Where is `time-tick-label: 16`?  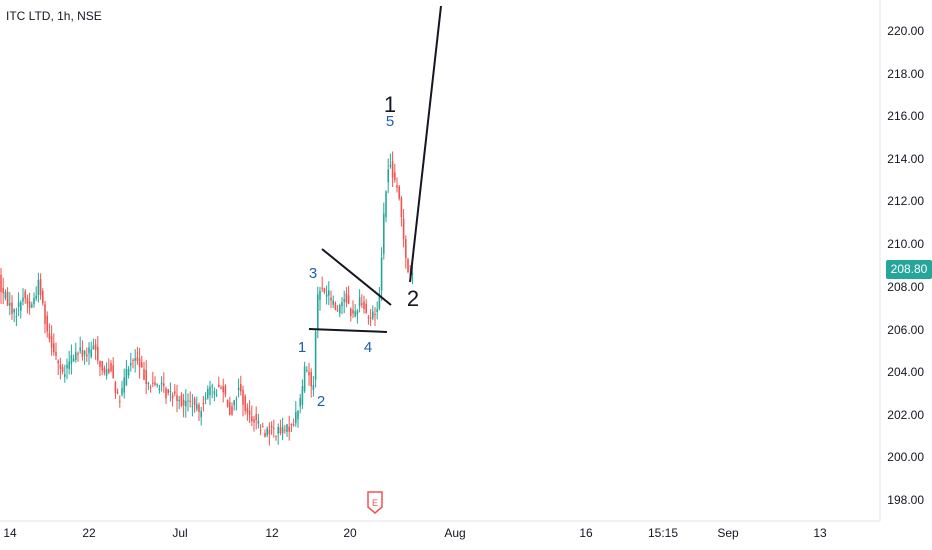
time-tick-label: 16 is located at coordinates (586, 533).